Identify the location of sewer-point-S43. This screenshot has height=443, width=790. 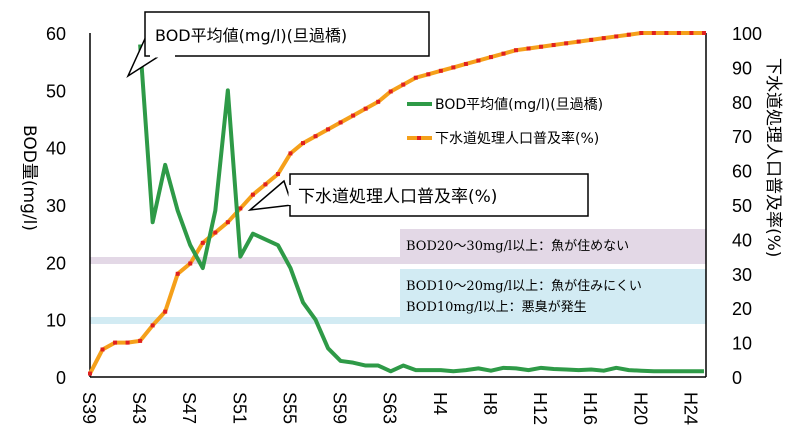
(140, 340).